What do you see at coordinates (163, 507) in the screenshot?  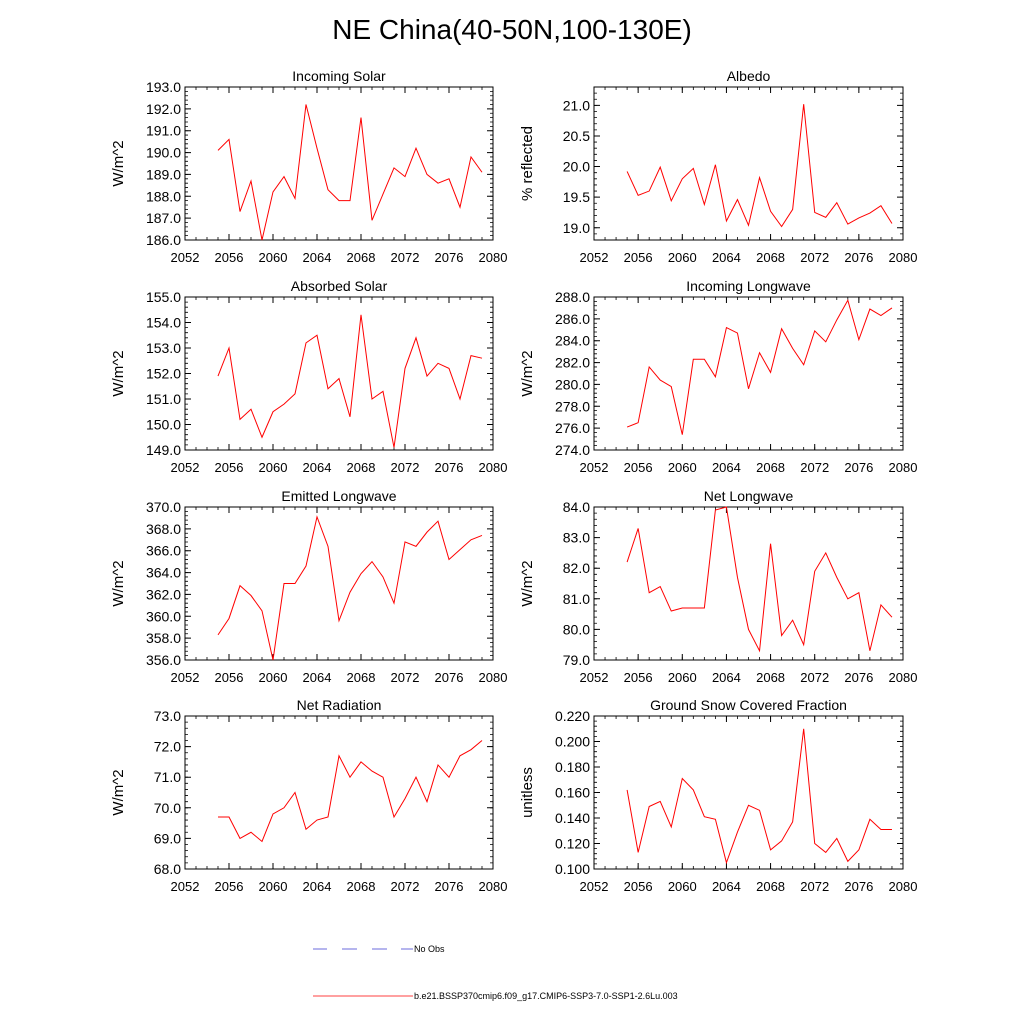 I see `y-tick-label: 370.0` at bounding box center [163, 507].